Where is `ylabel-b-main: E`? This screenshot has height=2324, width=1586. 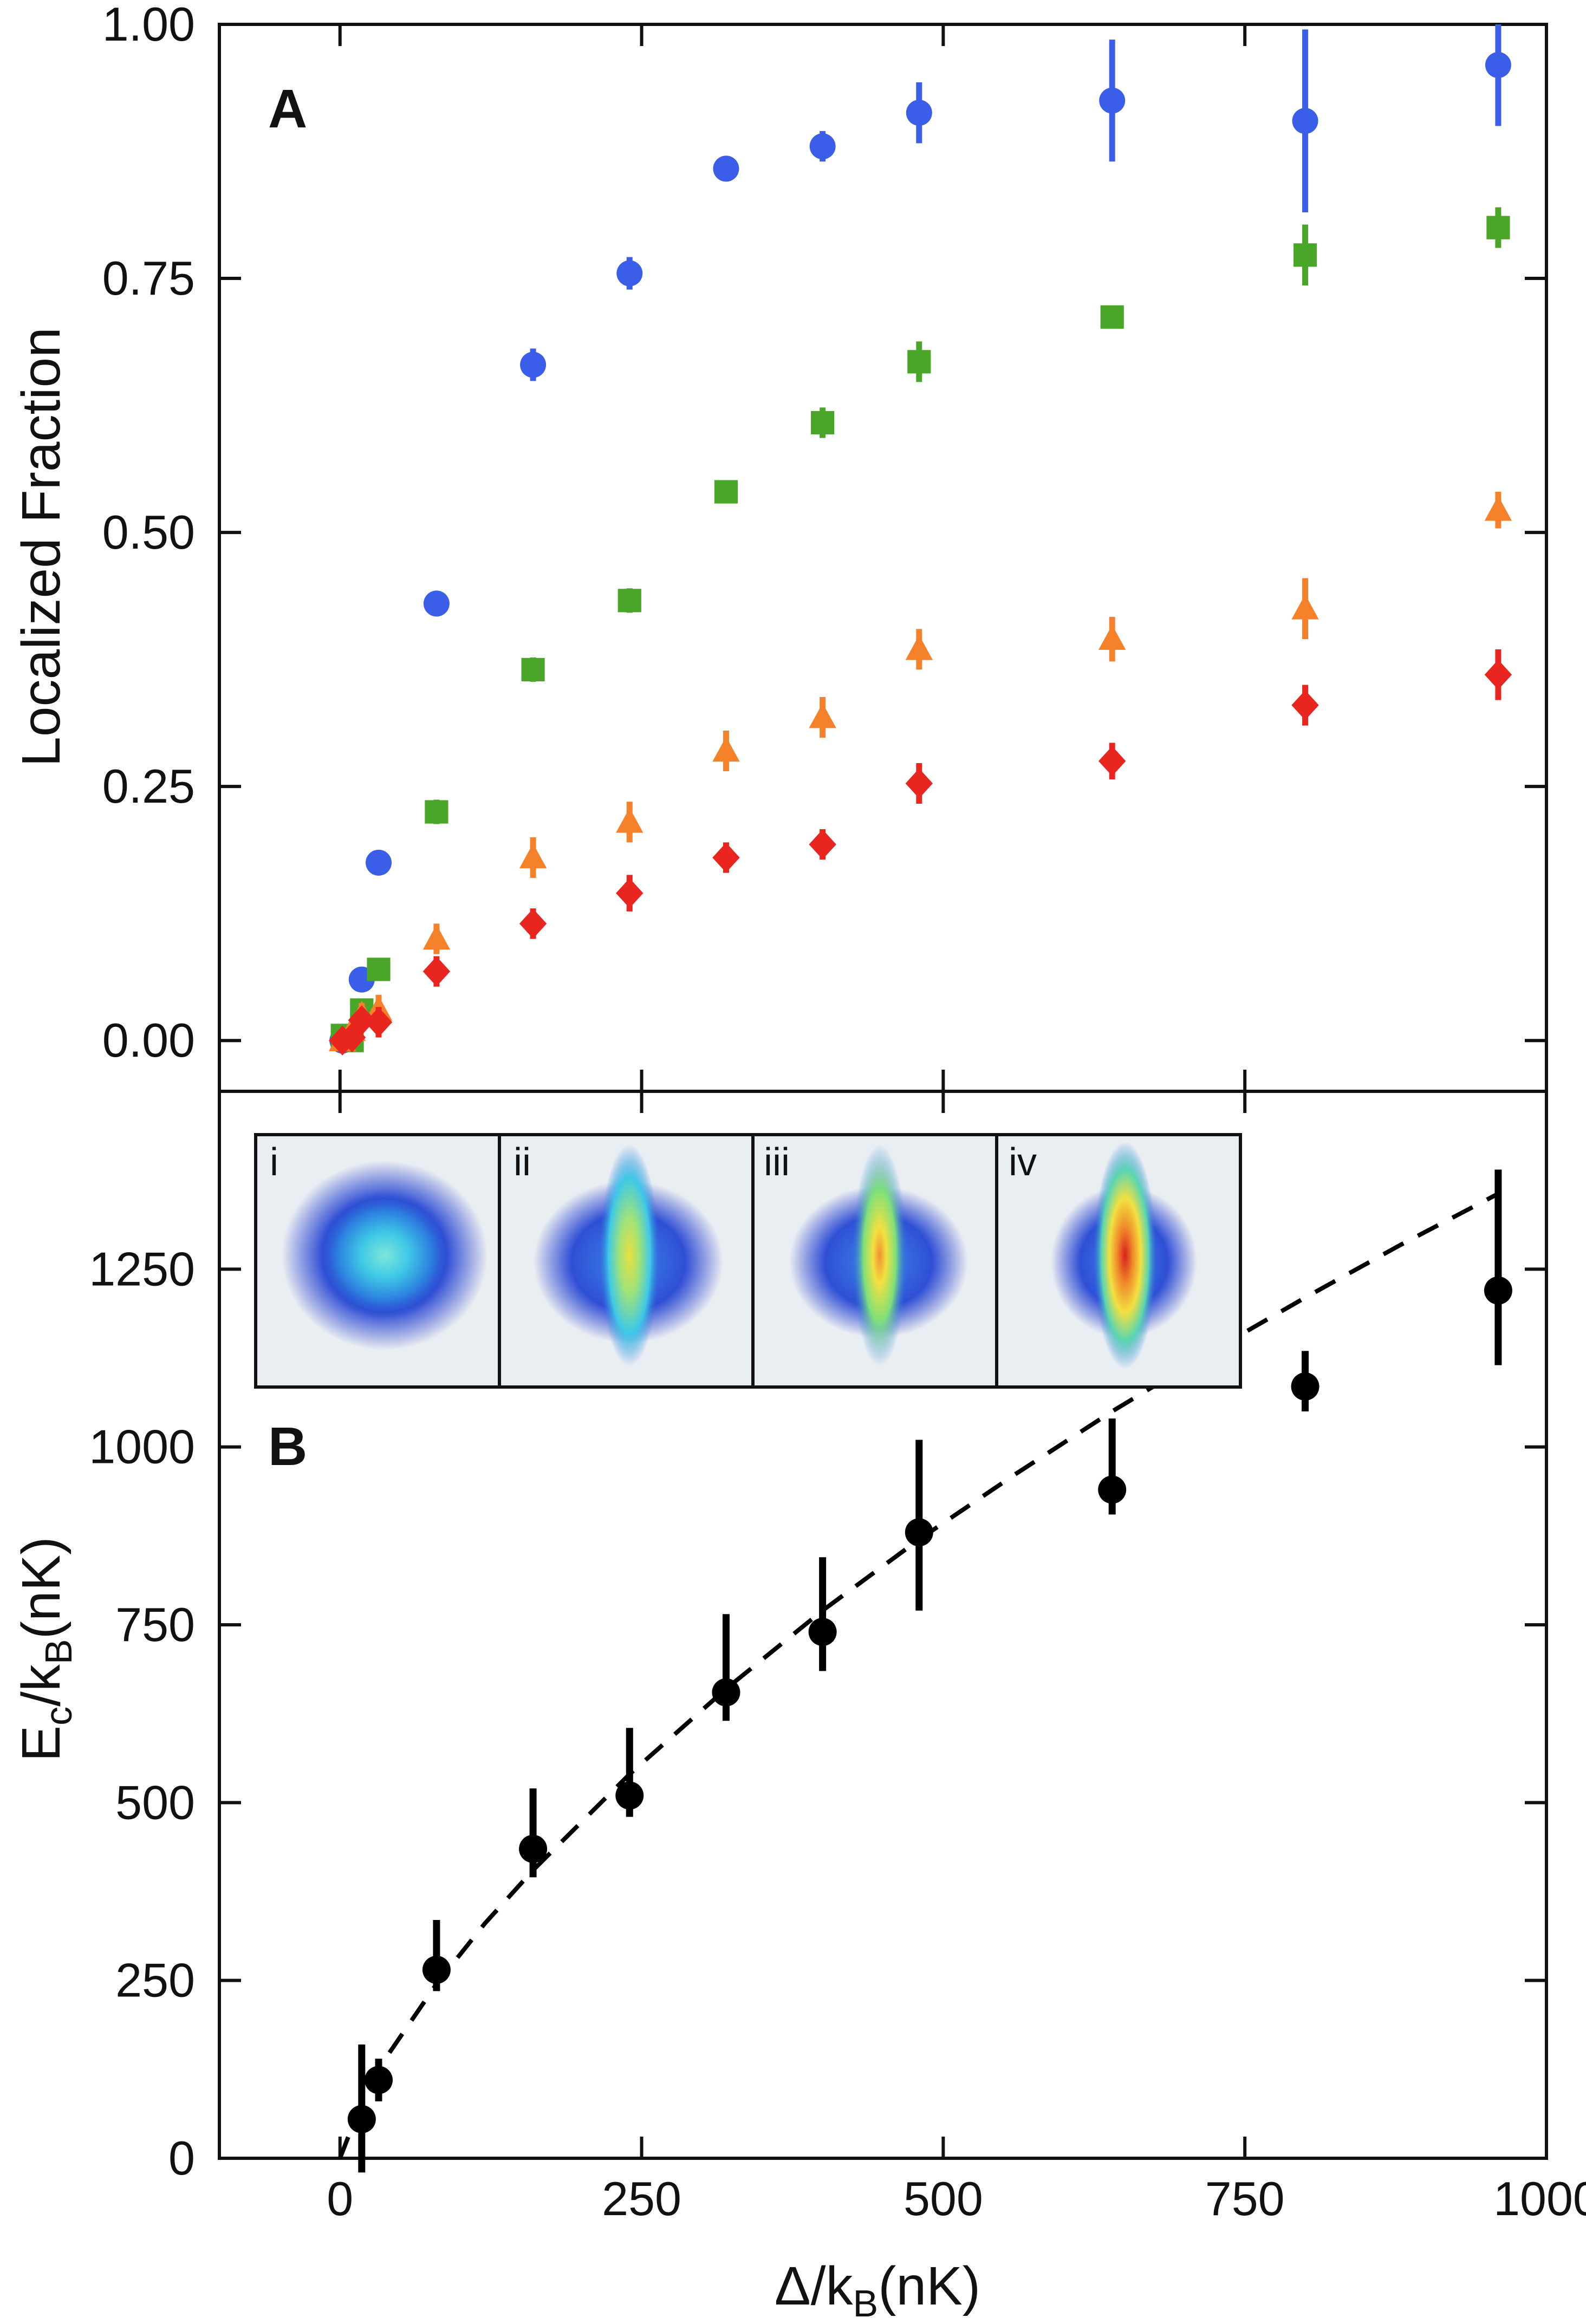 ylabel-b-main: E is located at coordinates (41, 1744).